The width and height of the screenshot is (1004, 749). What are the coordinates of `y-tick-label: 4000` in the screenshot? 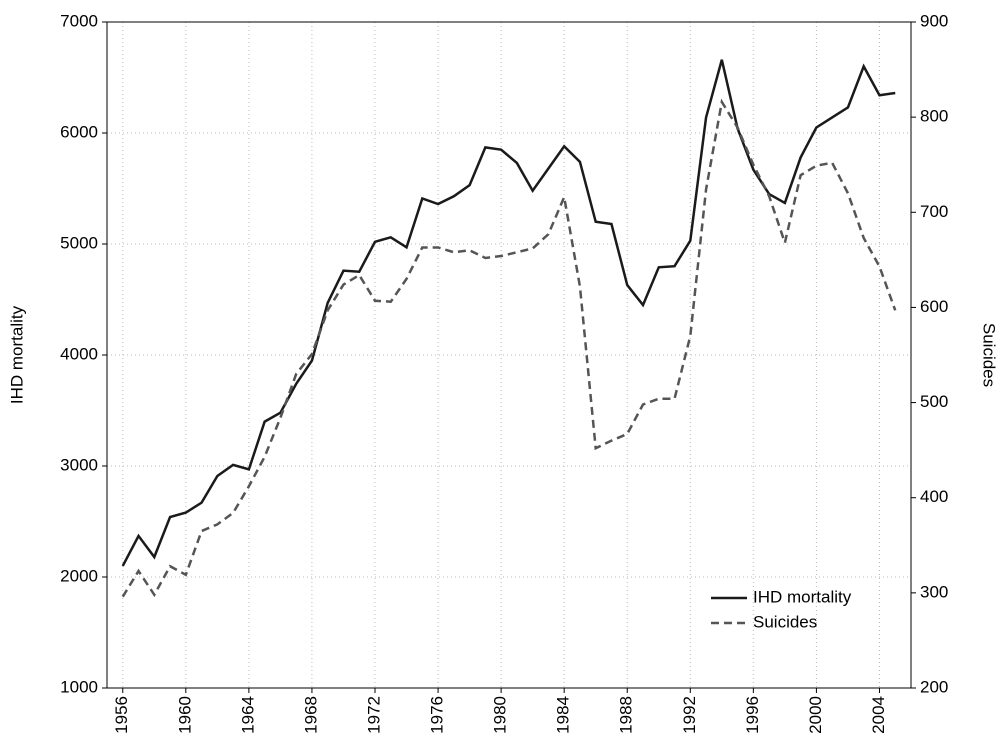 It's located at (79, 353).